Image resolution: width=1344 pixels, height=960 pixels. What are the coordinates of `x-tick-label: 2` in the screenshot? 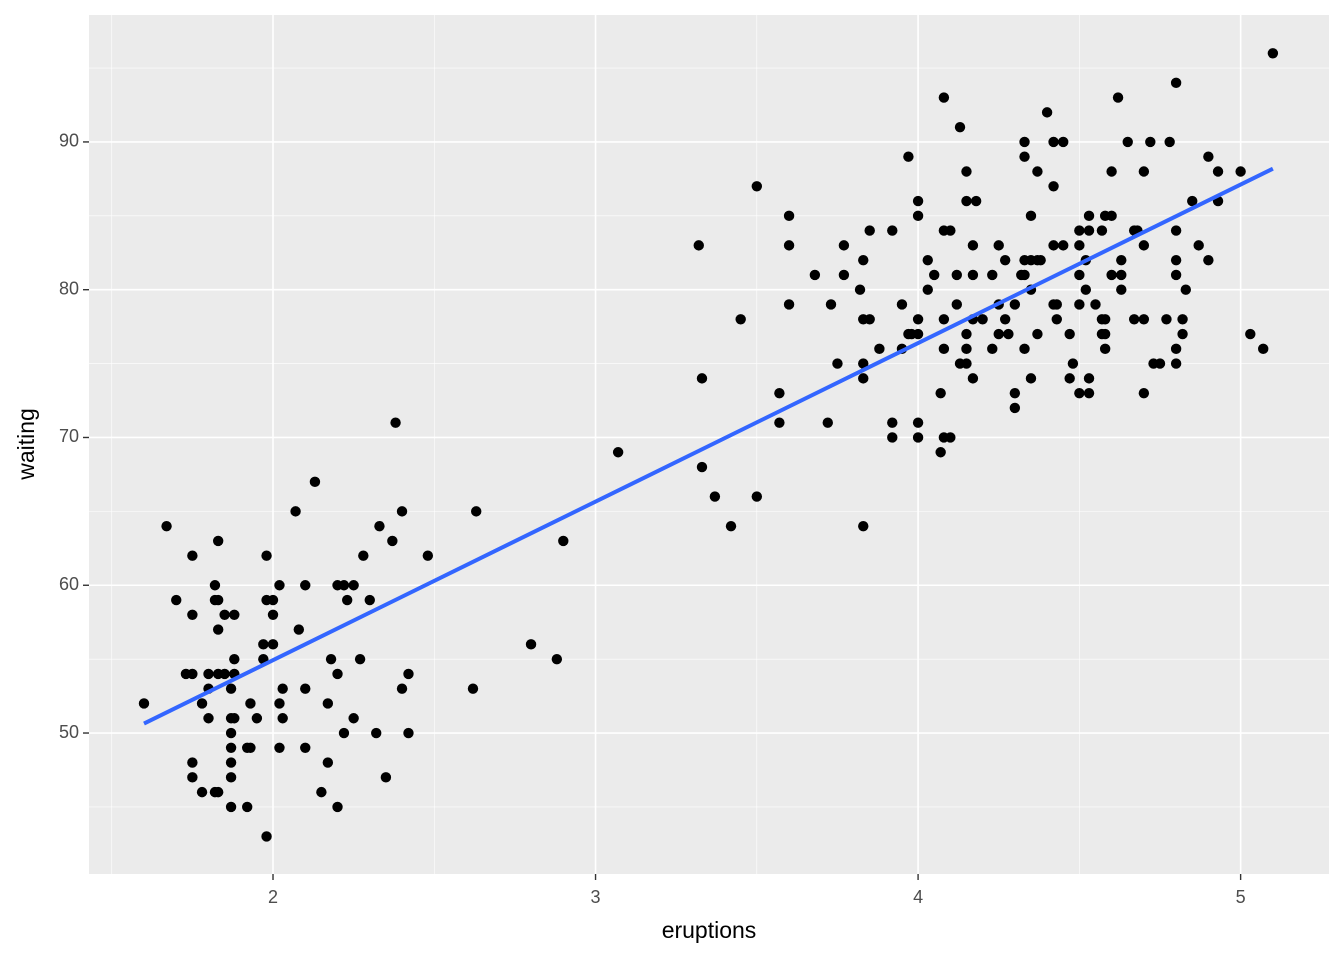 It's located at (273, 897).